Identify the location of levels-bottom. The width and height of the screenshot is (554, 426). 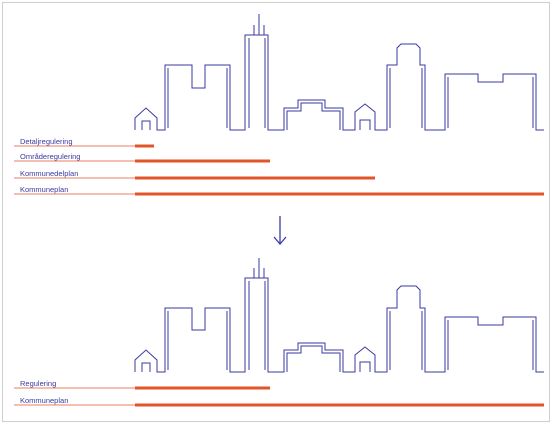
(279, 396).